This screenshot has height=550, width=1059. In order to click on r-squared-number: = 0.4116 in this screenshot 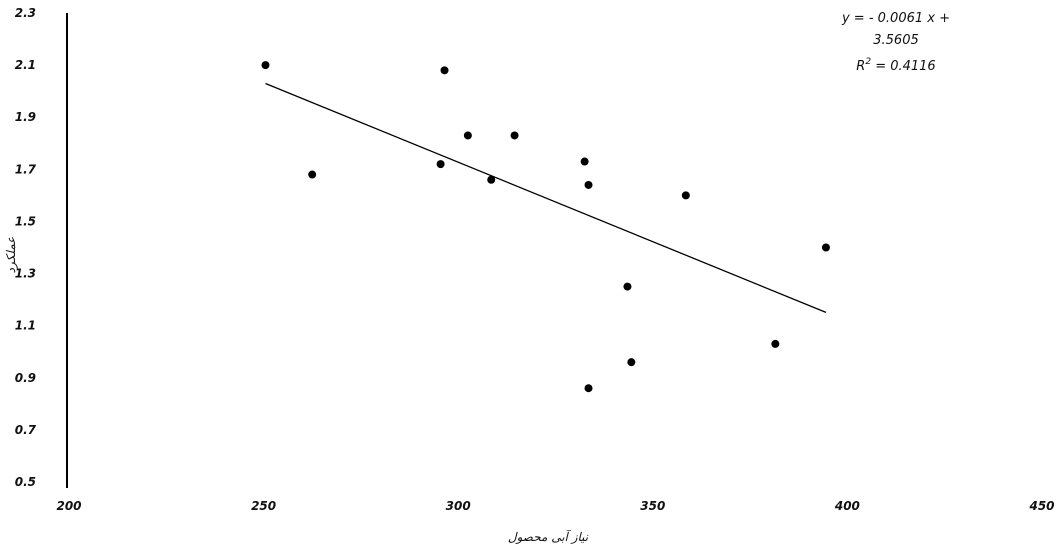, I will do `click(903, 66)`.